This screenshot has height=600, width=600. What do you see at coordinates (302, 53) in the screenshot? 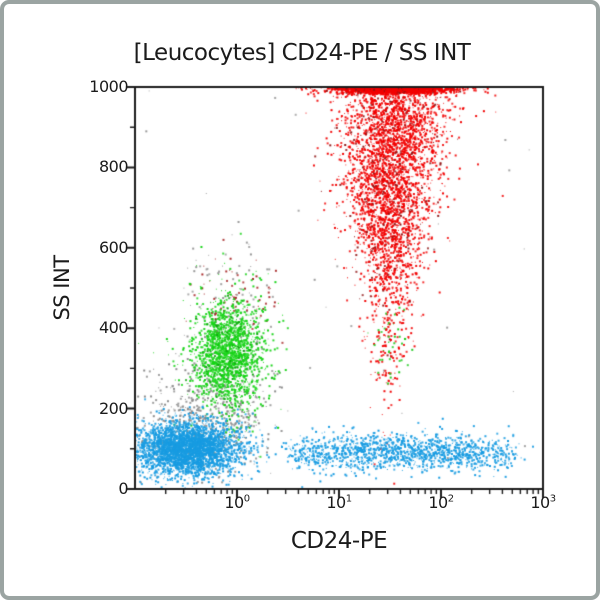
I see `plot-title: [Leucocytes] CD24-PE / SS INT` at bounding box center [302, 53].